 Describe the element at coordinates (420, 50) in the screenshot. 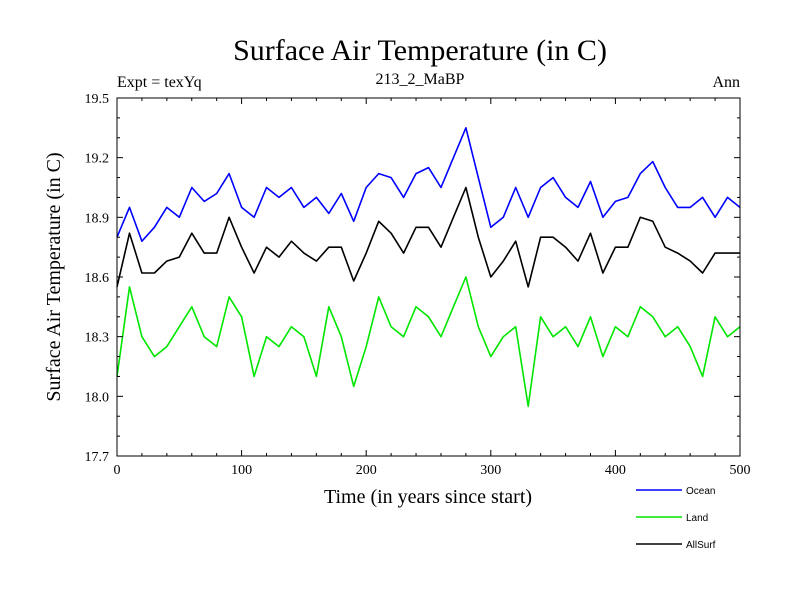

I see `chart-title: Surface Air Temperature (in C)` at that location.